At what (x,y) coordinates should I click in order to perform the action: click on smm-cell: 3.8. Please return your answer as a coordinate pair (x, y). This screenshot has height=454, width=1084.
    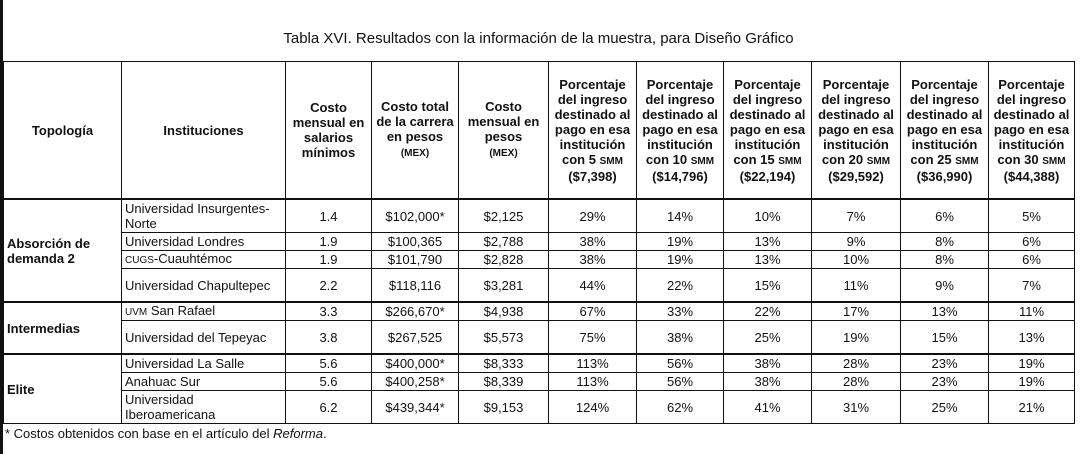
    Looking at the image, I should click on (328, 337).